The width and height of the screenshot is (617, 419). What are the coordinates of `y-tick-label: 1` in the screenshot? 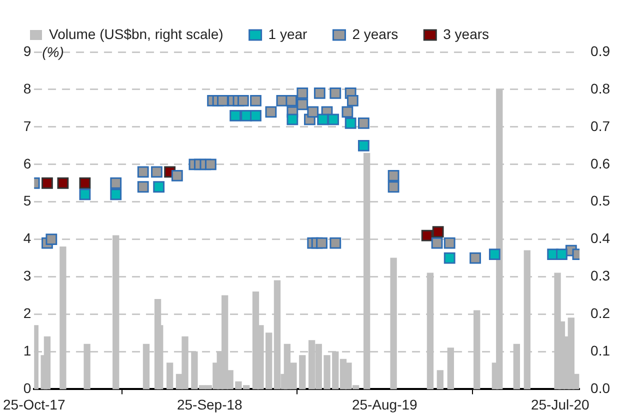 It's located at (27, 350).